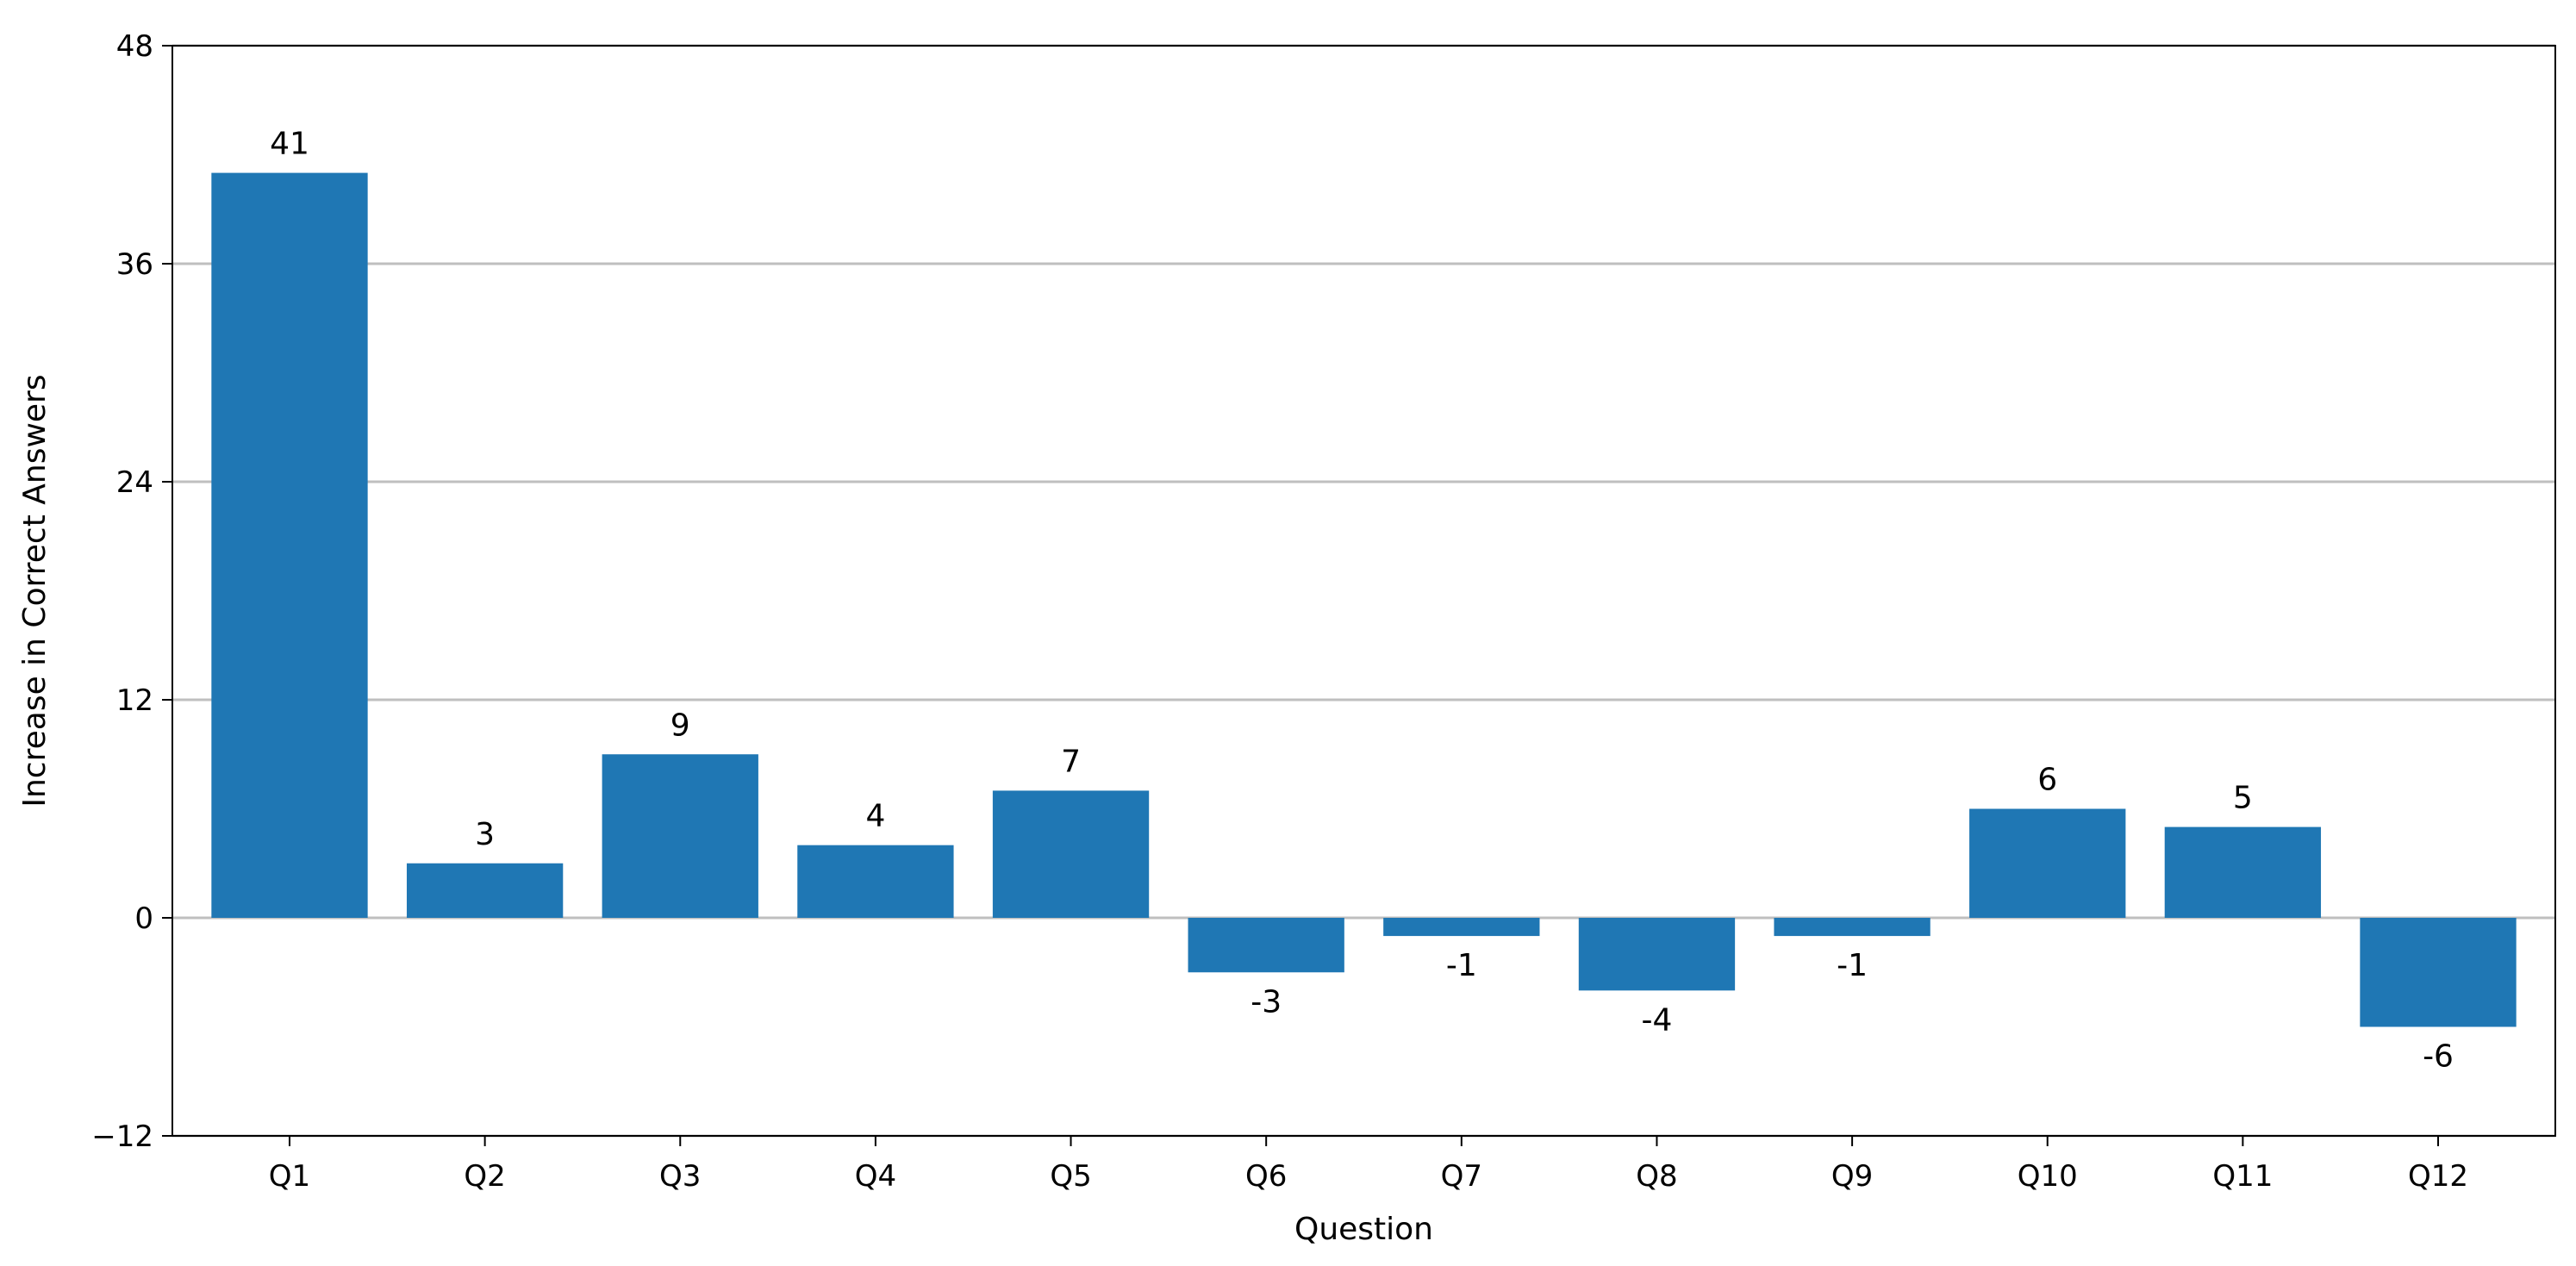 The image size is (2576, 1266). Describe the element at coordinates (1461, 966) in the screenshot. I see `data-label-q7: -1` at that location.